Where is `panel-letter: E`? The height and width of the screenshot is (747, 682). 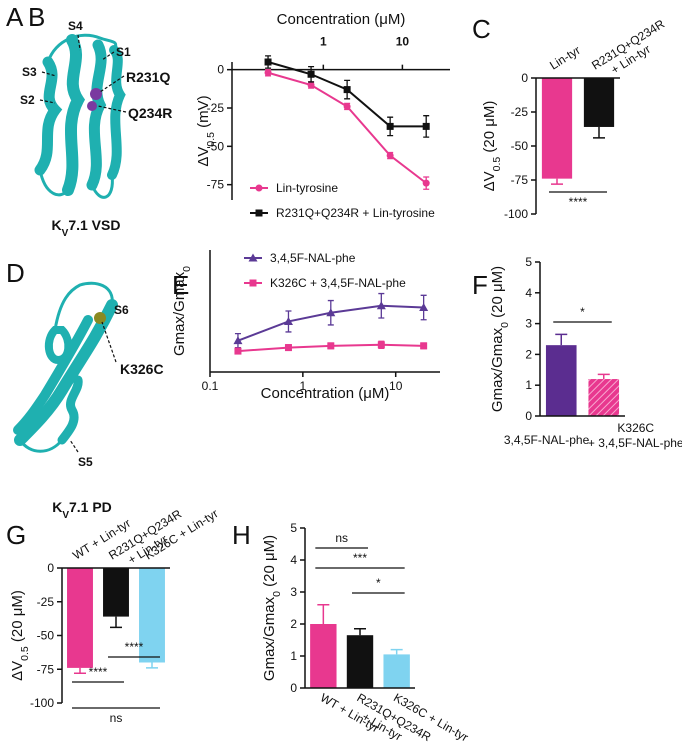
panel-letter: E is located at coordinates (180, 285).